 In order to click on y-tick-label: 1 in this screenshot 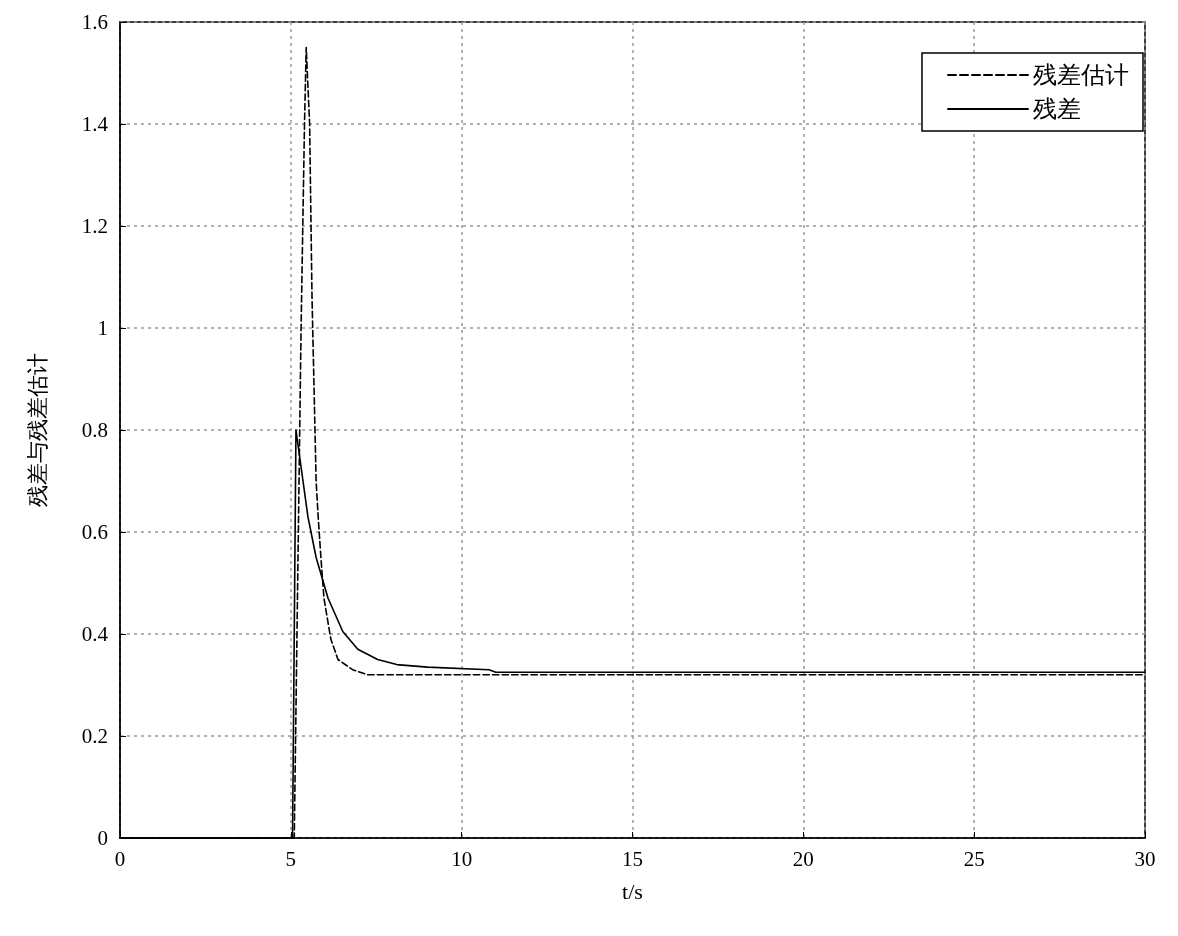, I will do `click(102, 328)`.